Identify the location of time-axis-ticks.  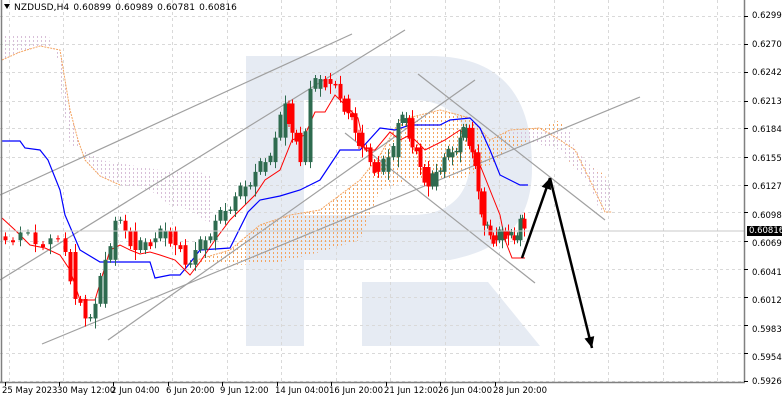
(250, 384).